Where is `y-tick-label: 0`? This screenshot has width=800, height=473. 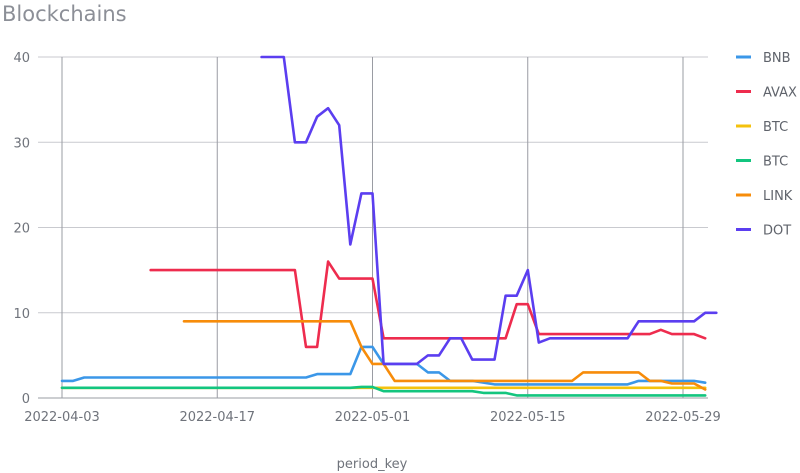 y-tick-label: 0 is located at coordinates (26, 399).